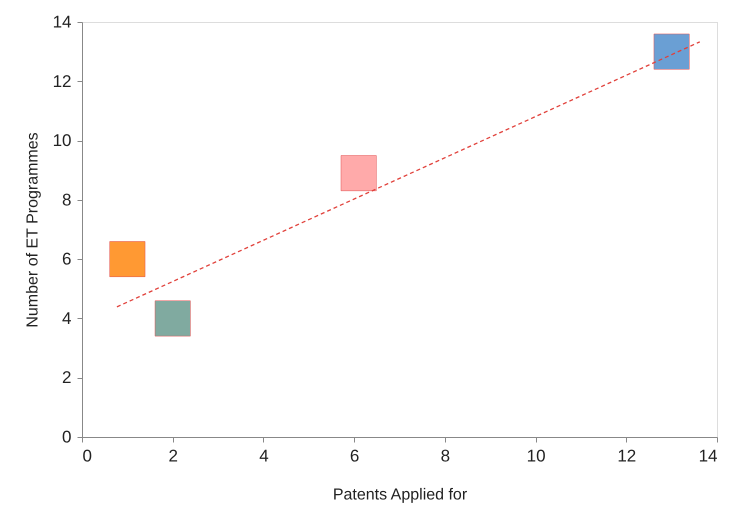 The image size is (732, 512). I want to click on x-axis-title: Patents Applied for, so click(400, 495).